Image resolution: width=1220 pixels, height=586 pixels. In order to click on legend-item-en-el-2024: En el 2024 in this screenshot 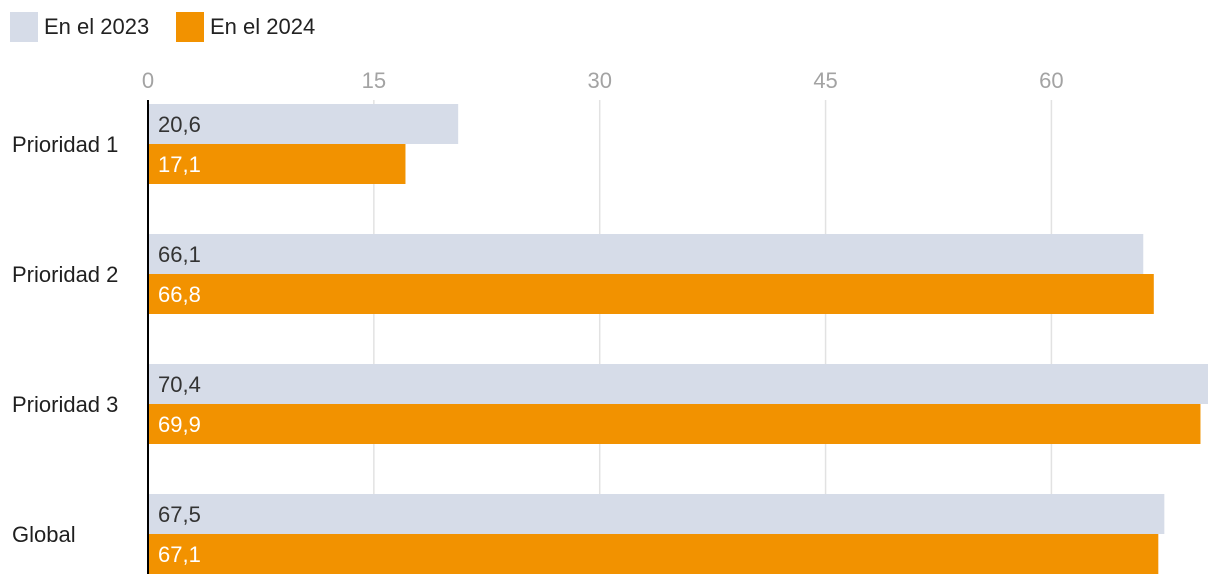, I will do `click(245, 27)`.